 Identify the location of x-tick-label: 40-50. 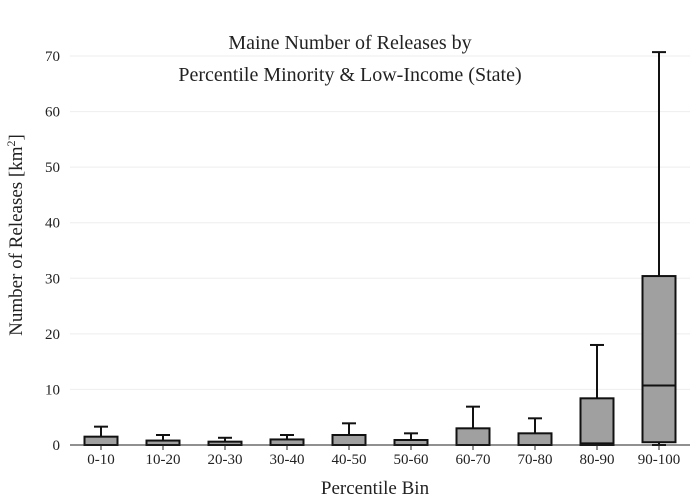
(349, 460).